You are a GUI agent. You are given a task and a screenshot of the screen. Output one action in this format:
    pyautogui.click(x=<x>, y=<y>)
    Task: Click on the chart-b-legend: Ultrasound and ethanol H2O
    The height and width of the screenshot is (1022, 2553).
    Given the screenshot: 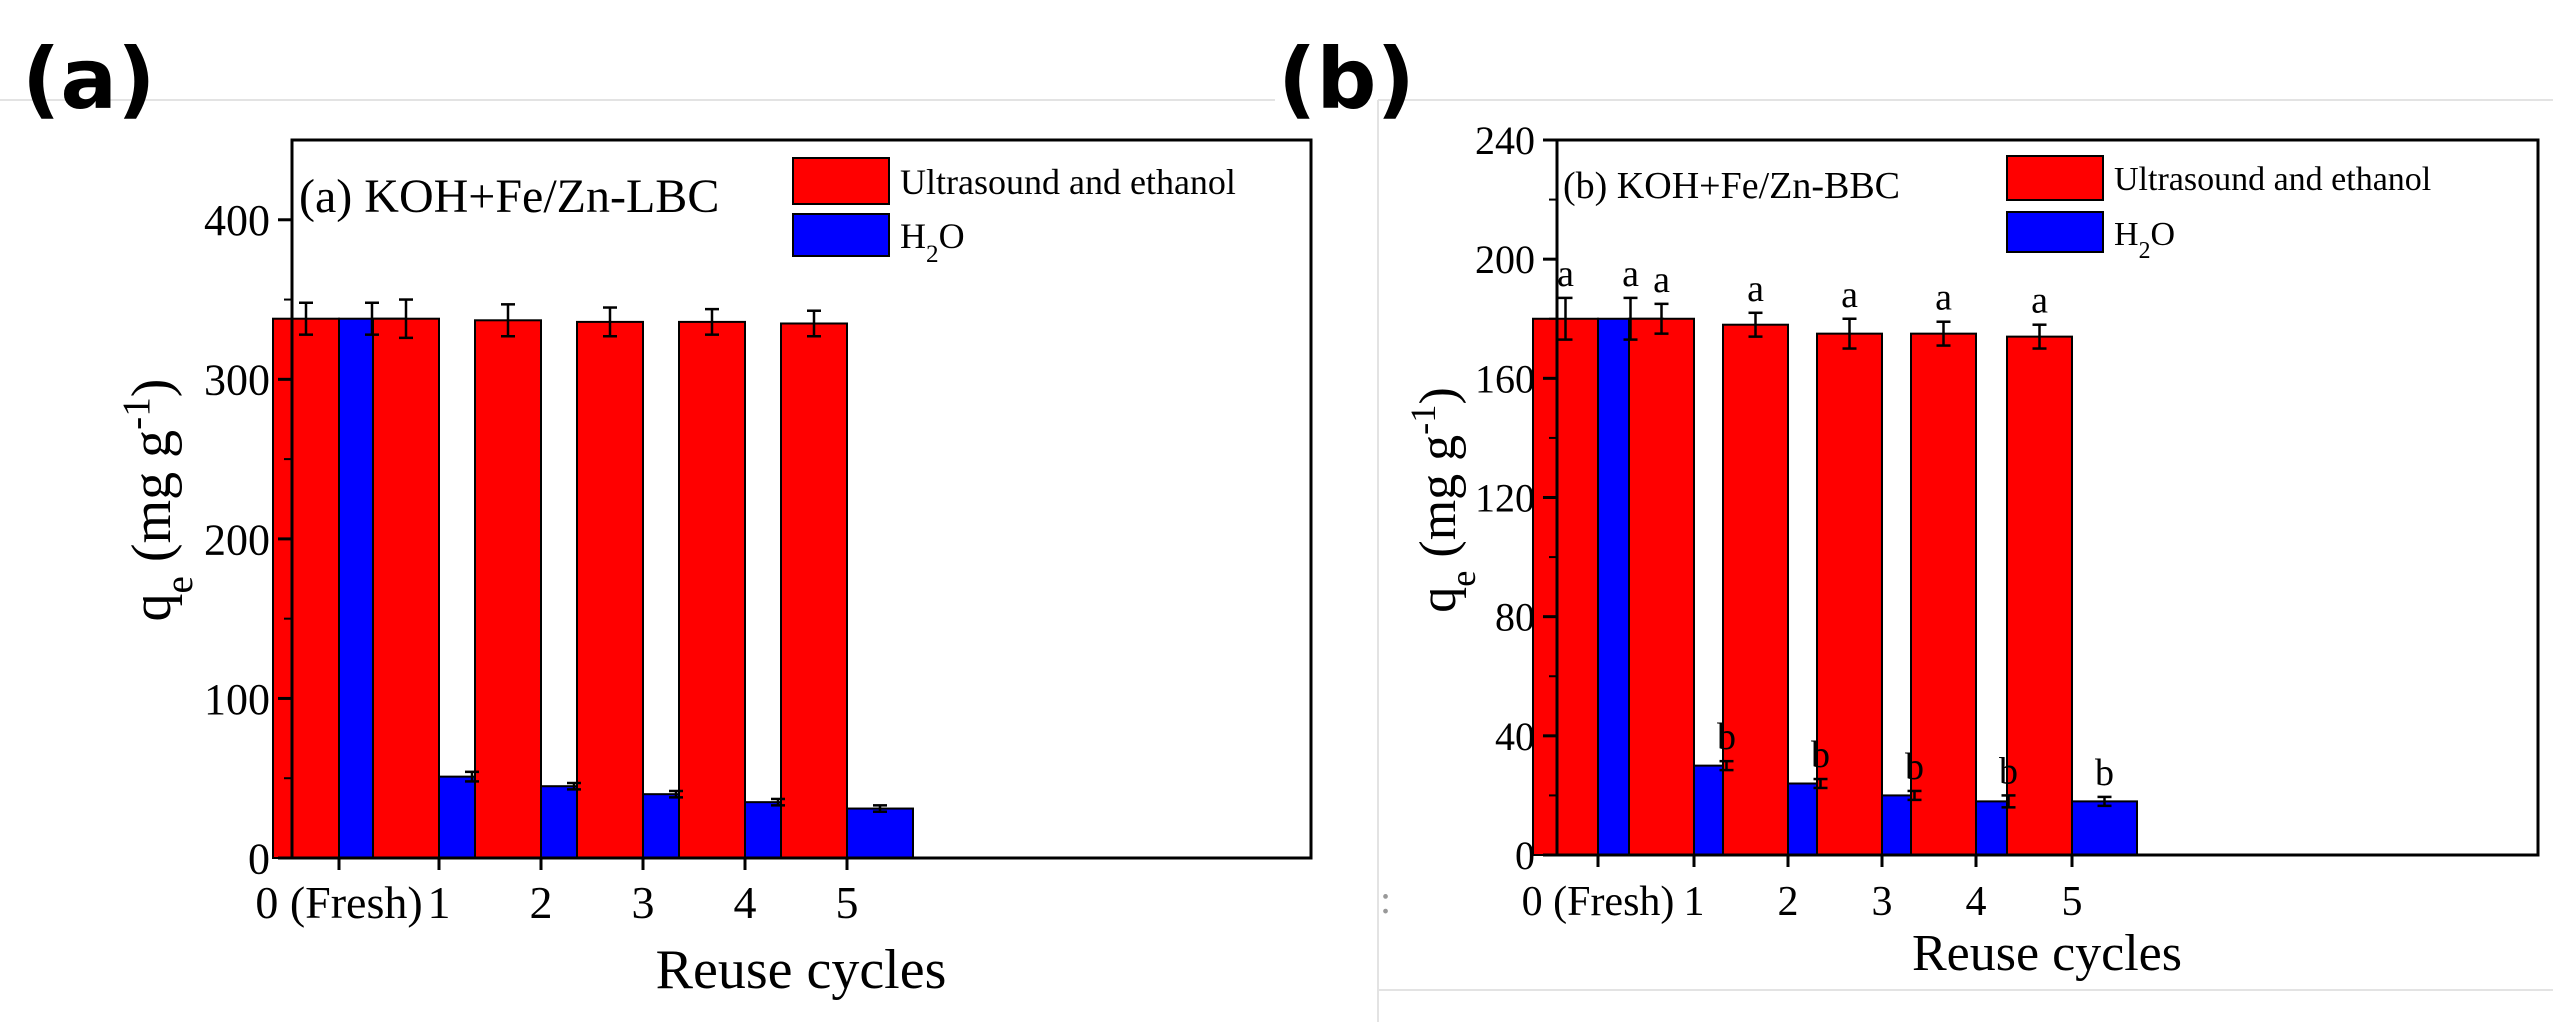 What is the action you would take?
    pyautogui.click(x=2218, y=209)
    